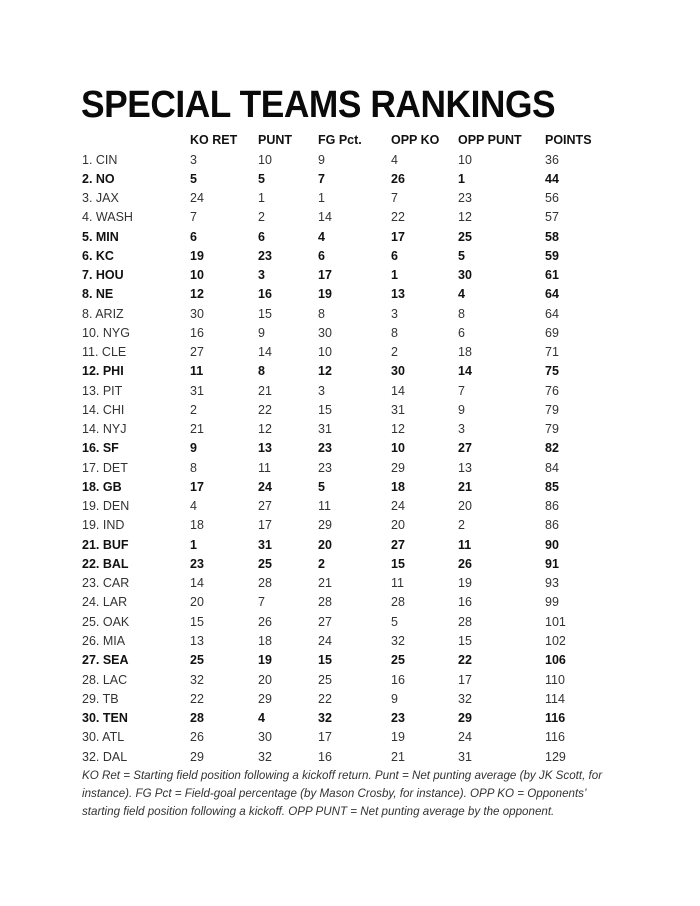 This screenshot has height=906, width=700. What do you see at coordinates (103, 525) in the screenshot?
I see `team-name: 19. IND` at bounding box center [103, 525].